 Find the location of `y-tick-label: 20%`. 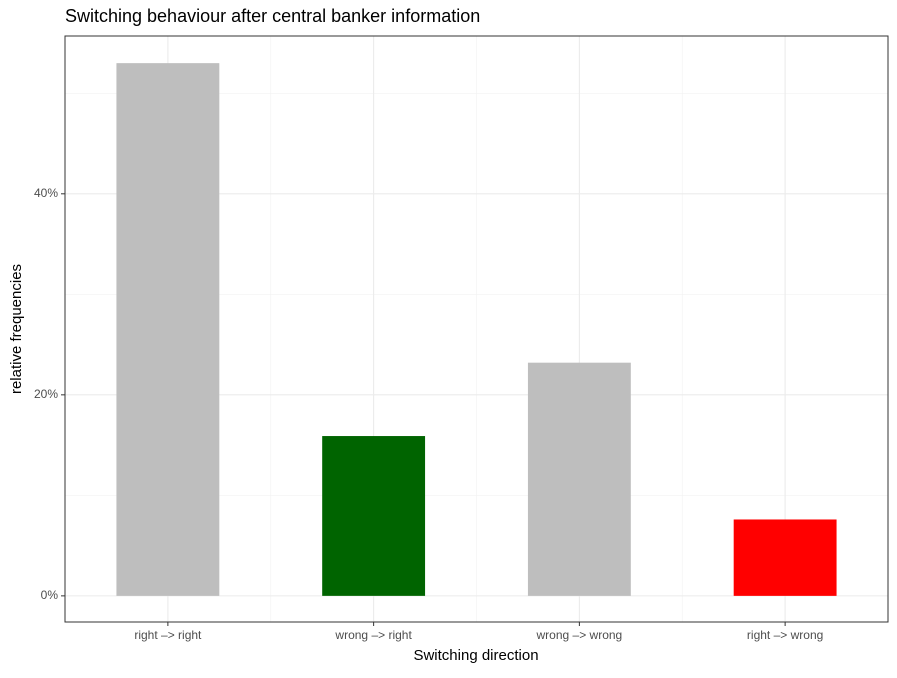

y-tick-label: 20% is located at coordinates (46, 394).